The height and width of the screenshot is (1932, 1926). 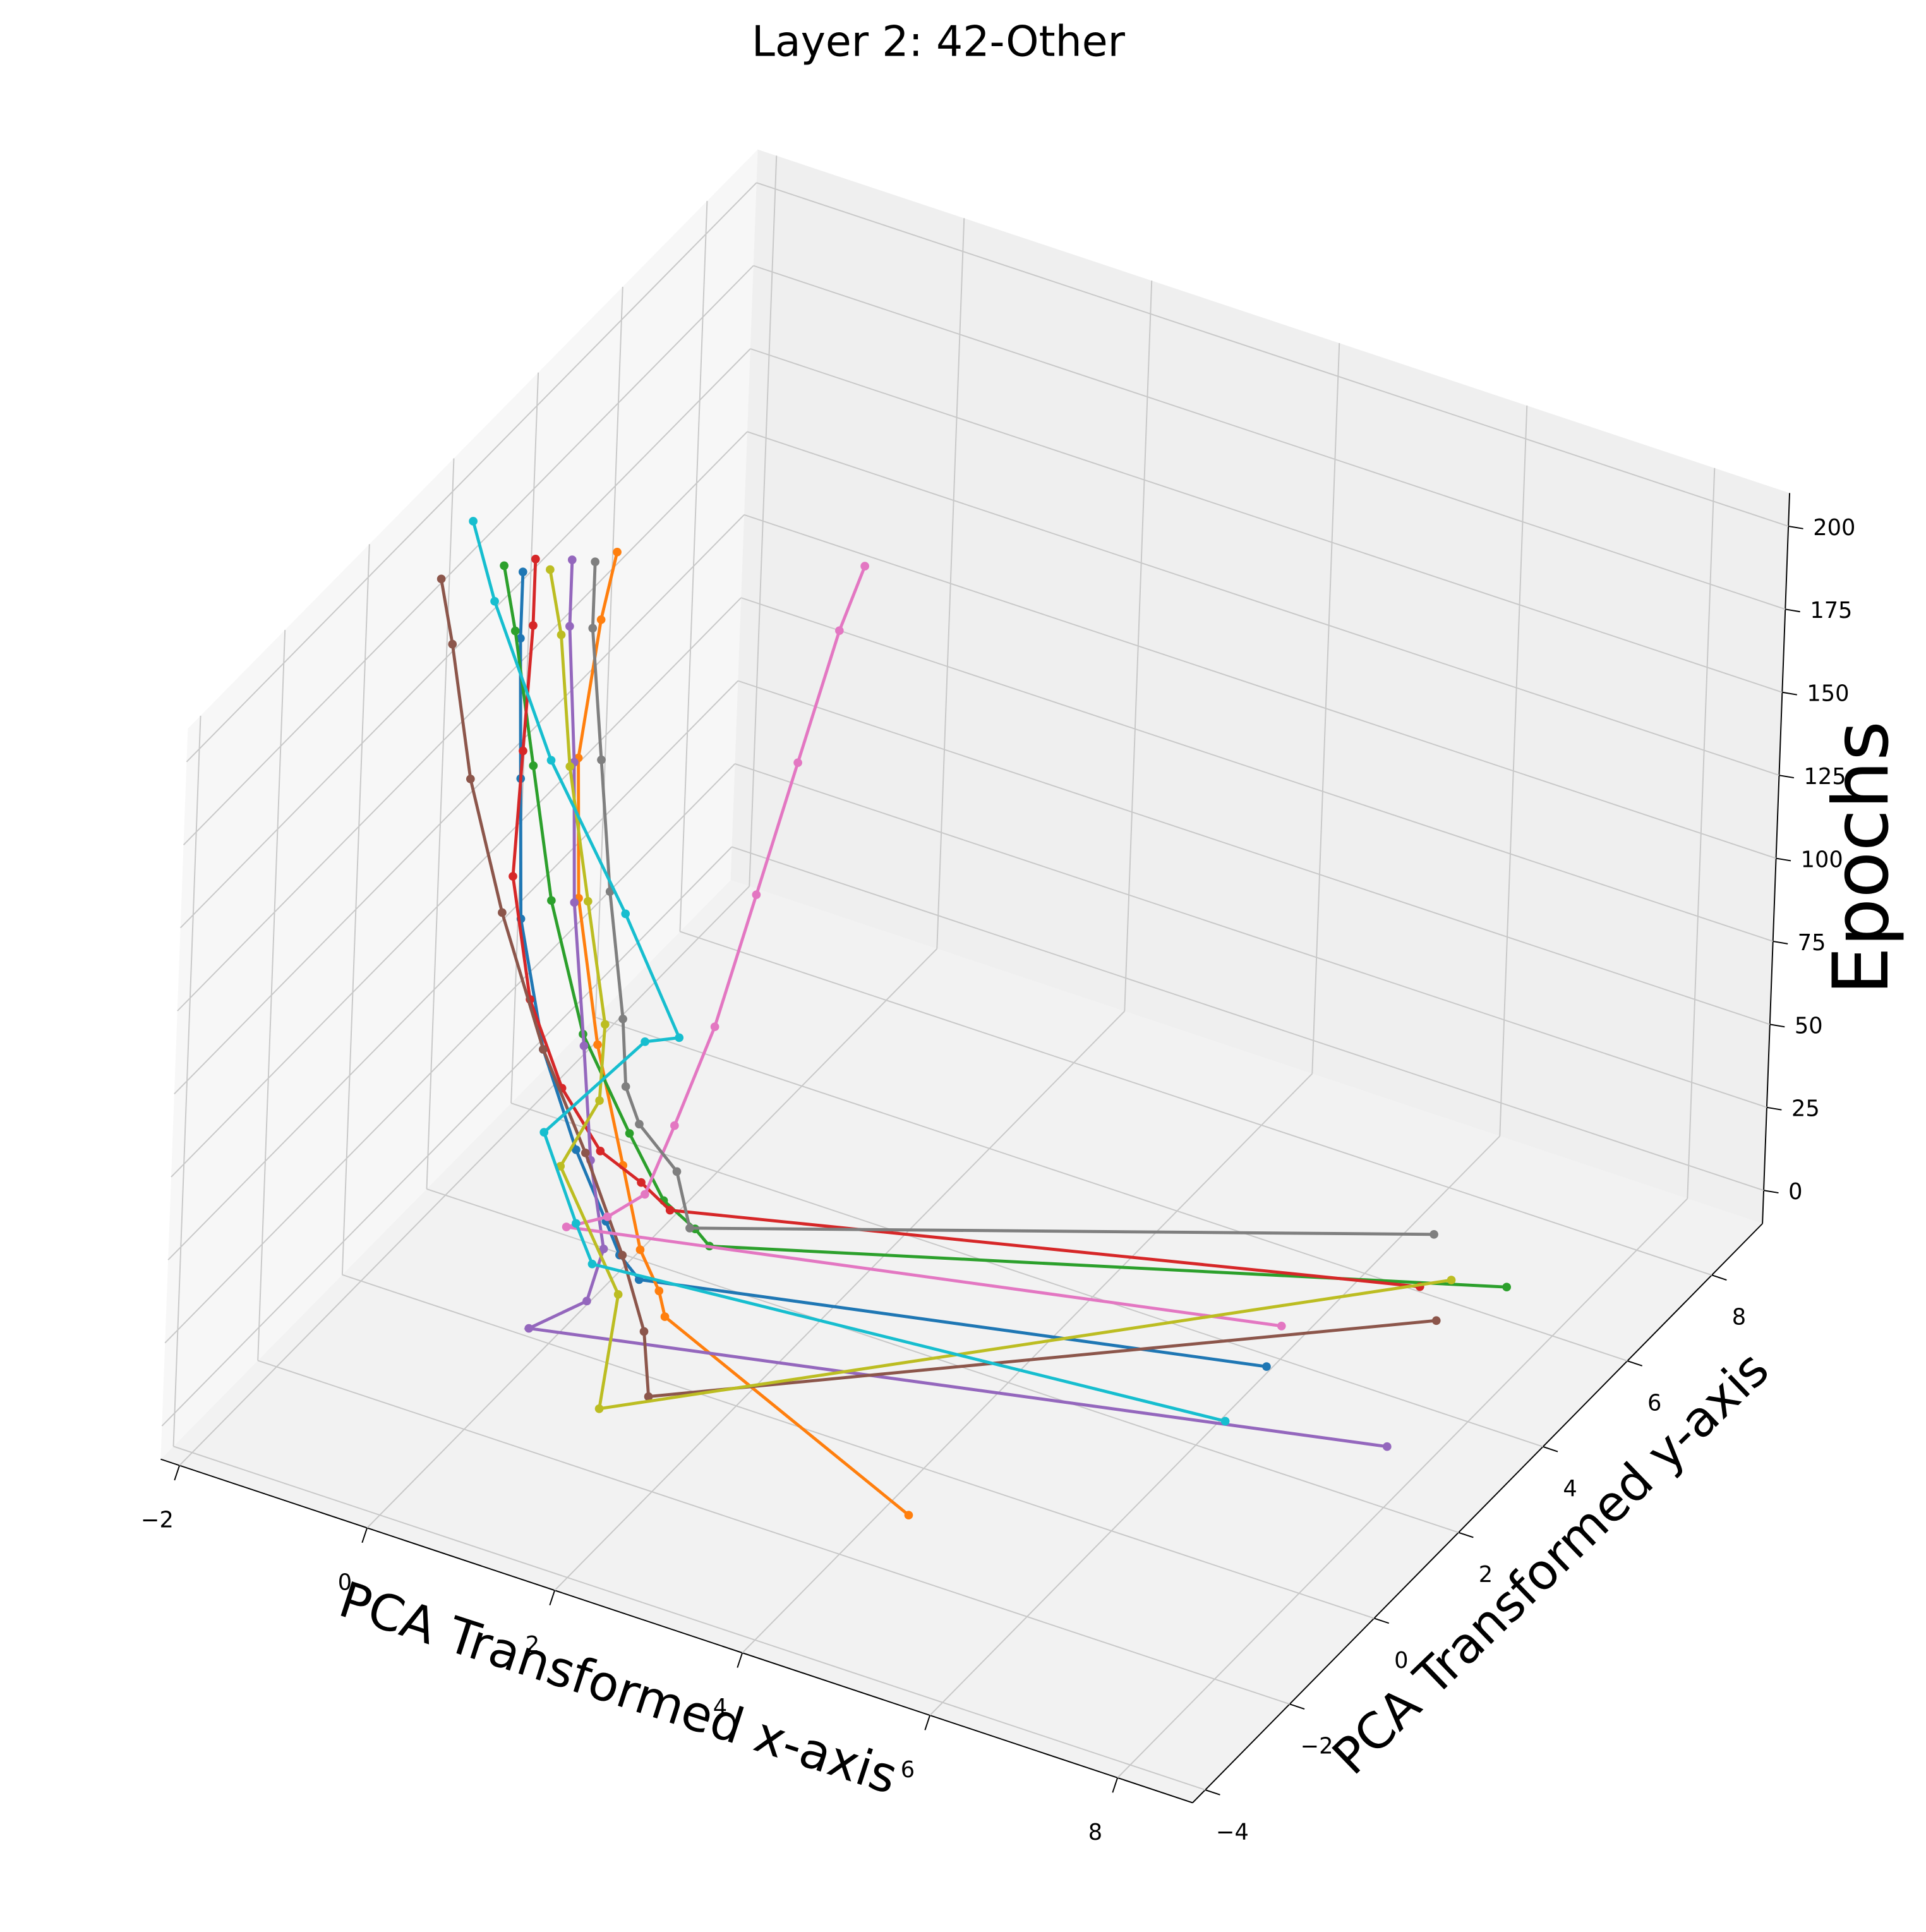 What do you see at coordinates (1095, 1833) in the screenshot?
I see `x-tick-label: 8` at bounding box center [1095, 1833].